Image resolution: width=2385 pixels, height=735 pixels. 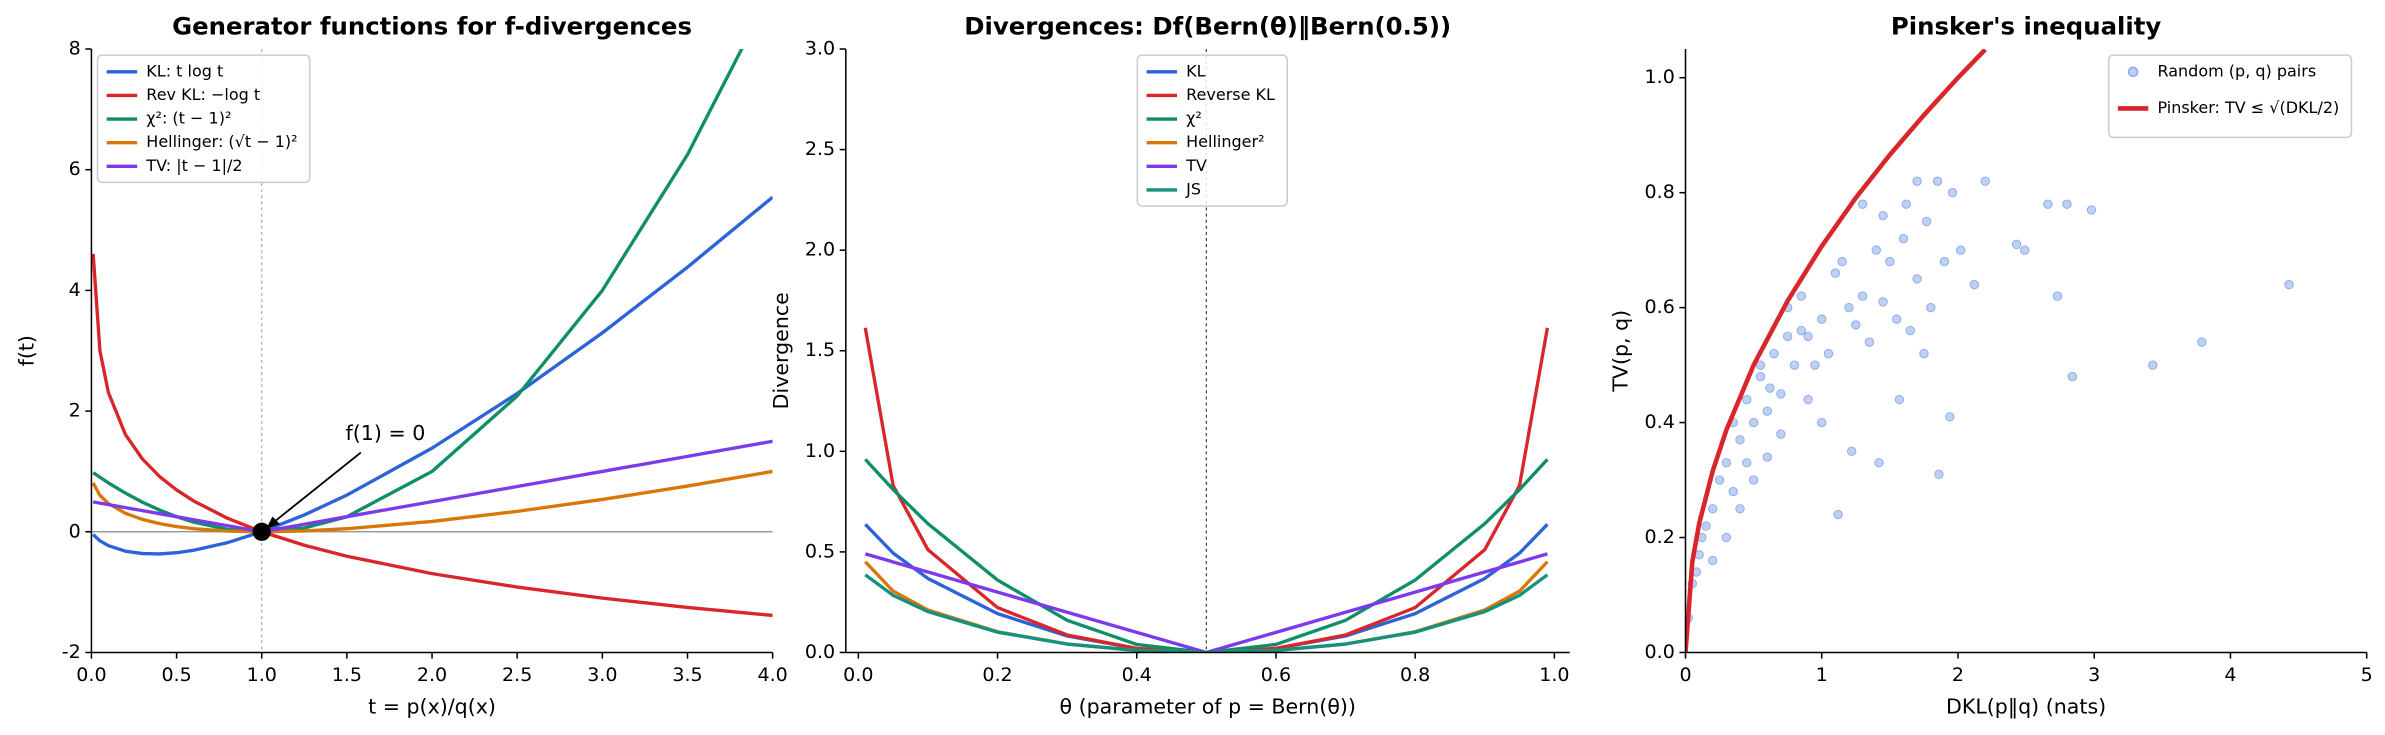 I want to click on y-tick-label: 1.5, so click(x=820, y=350).